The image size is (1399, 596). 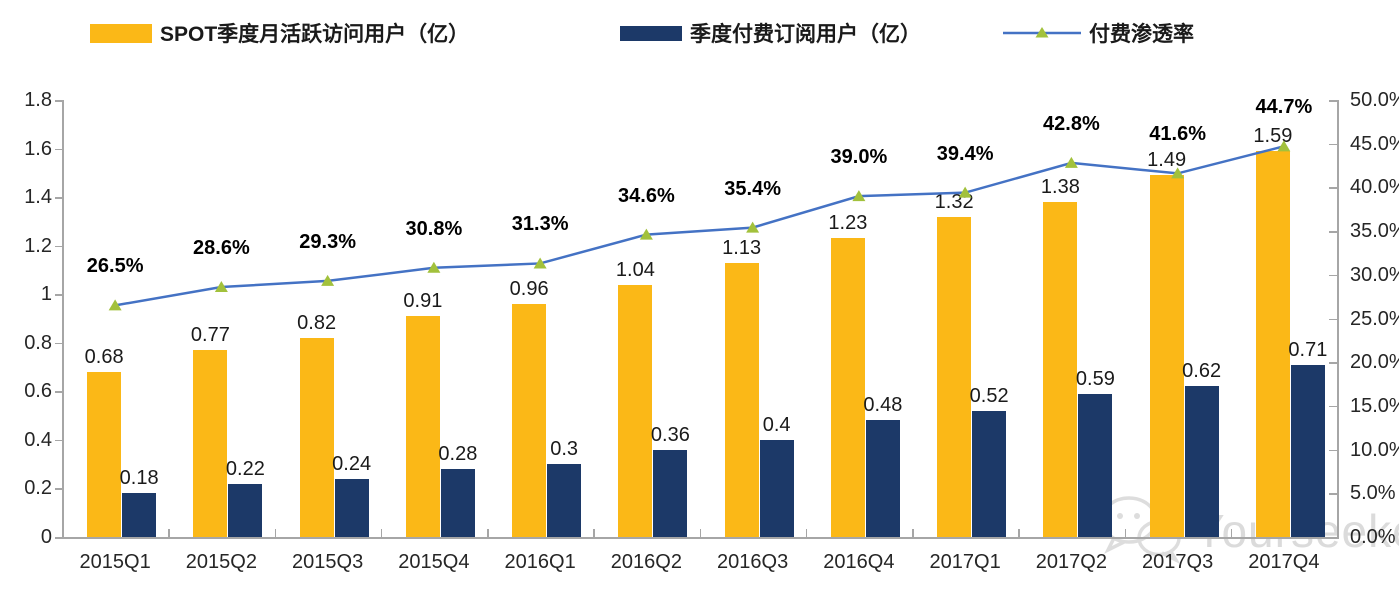 What do you see at coordinates (1374, 274) in the screenshot?
I see `y-axis-right-label: 30.0%` at bounding box center [1374, 274].